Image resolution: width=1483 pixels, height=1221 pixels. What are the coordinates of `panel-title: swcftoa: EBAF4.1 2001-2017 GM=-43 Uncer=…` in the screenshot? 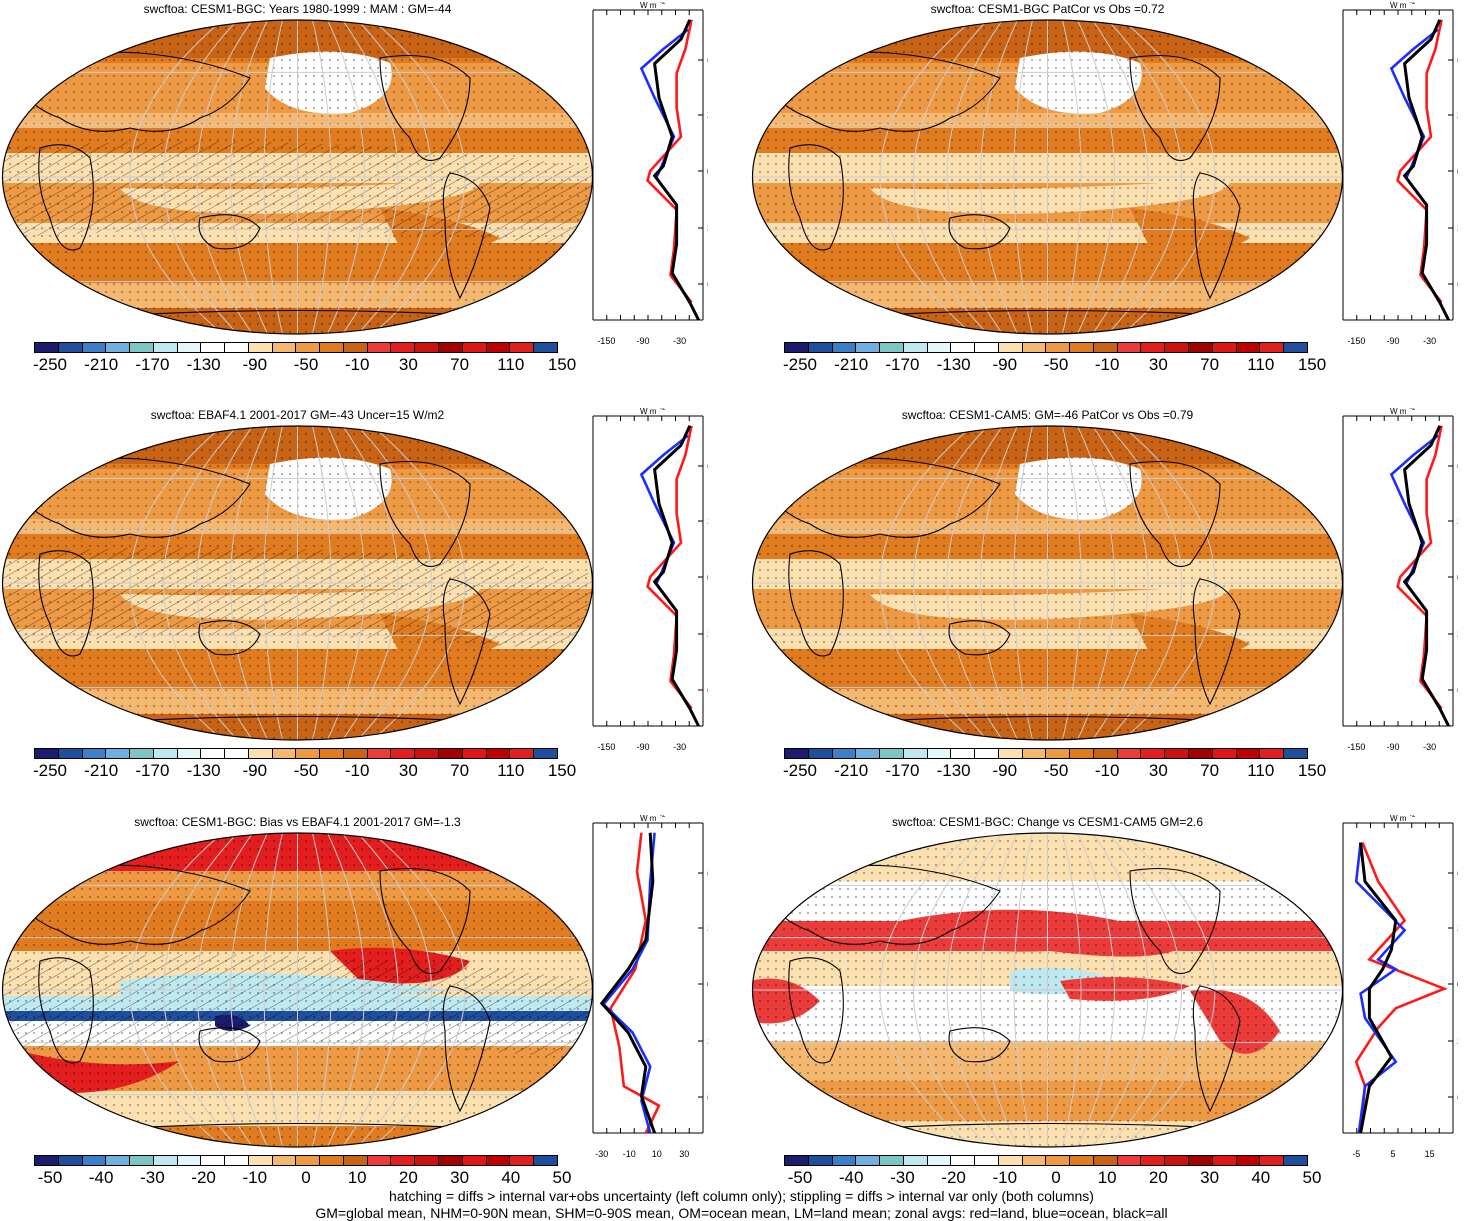 It's located at (297, 415).